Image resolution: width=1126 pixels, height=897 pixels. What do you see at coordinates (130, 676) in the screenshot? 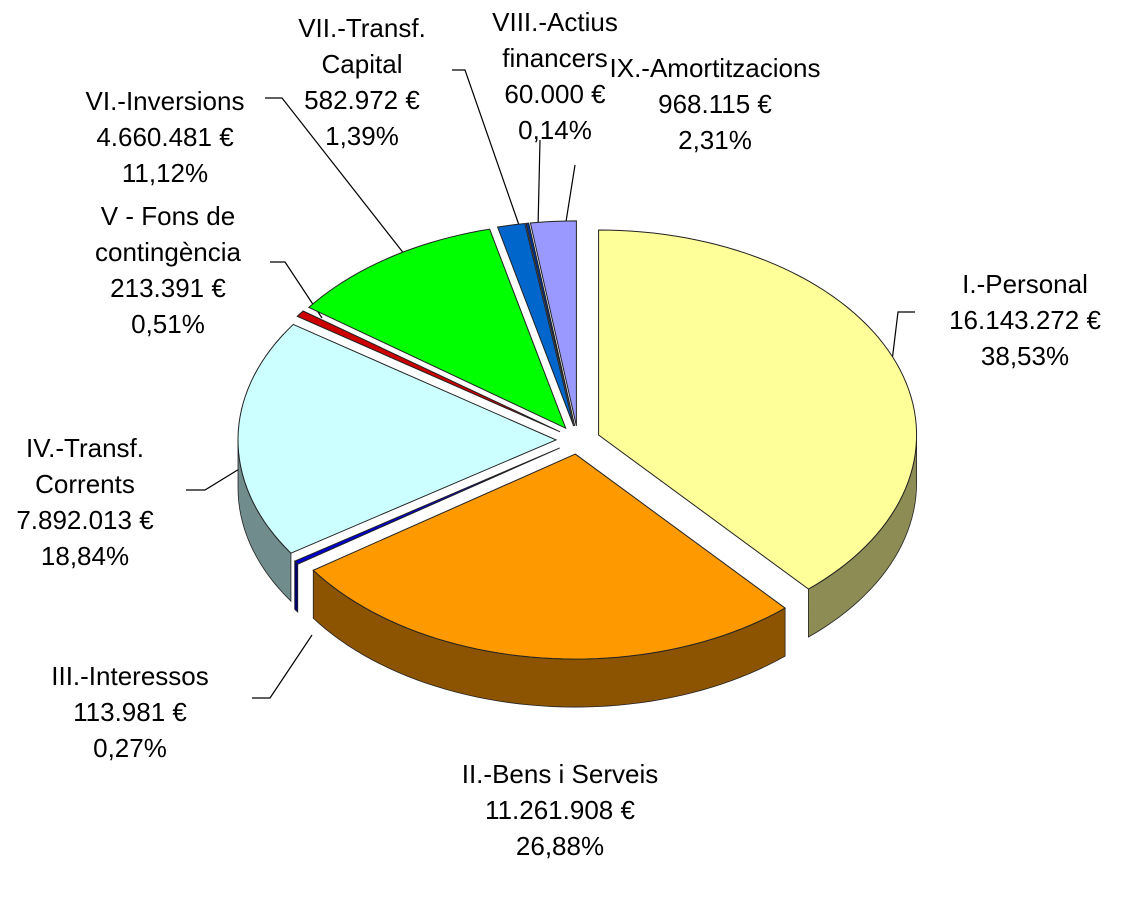
I see `category-label: III.-Interessos` at bounding box center [130, 676].